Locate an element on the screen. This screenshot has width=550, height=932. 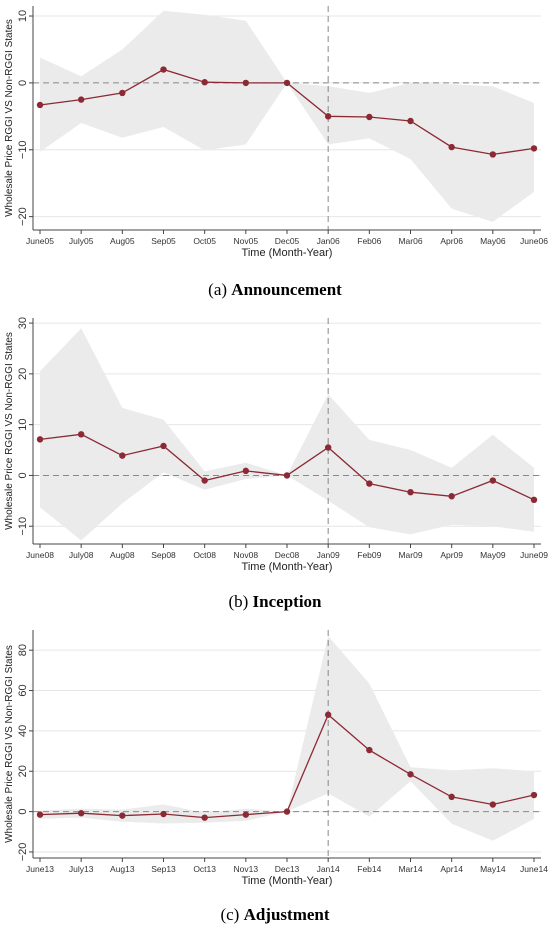
x-tick-label: July08 is located at coordinates (81, 555).